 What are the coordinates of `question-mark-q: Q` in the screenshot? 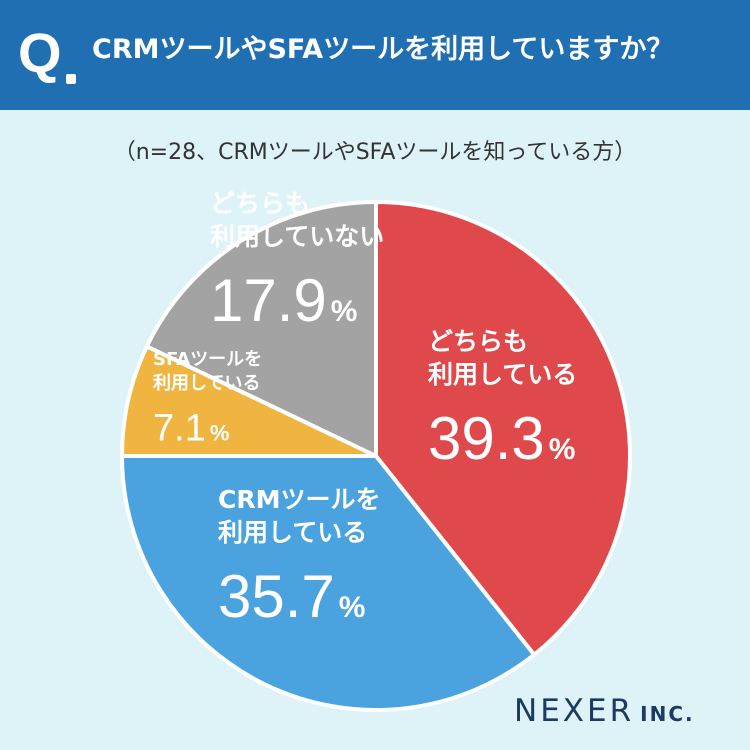 It's located at (40, 52).